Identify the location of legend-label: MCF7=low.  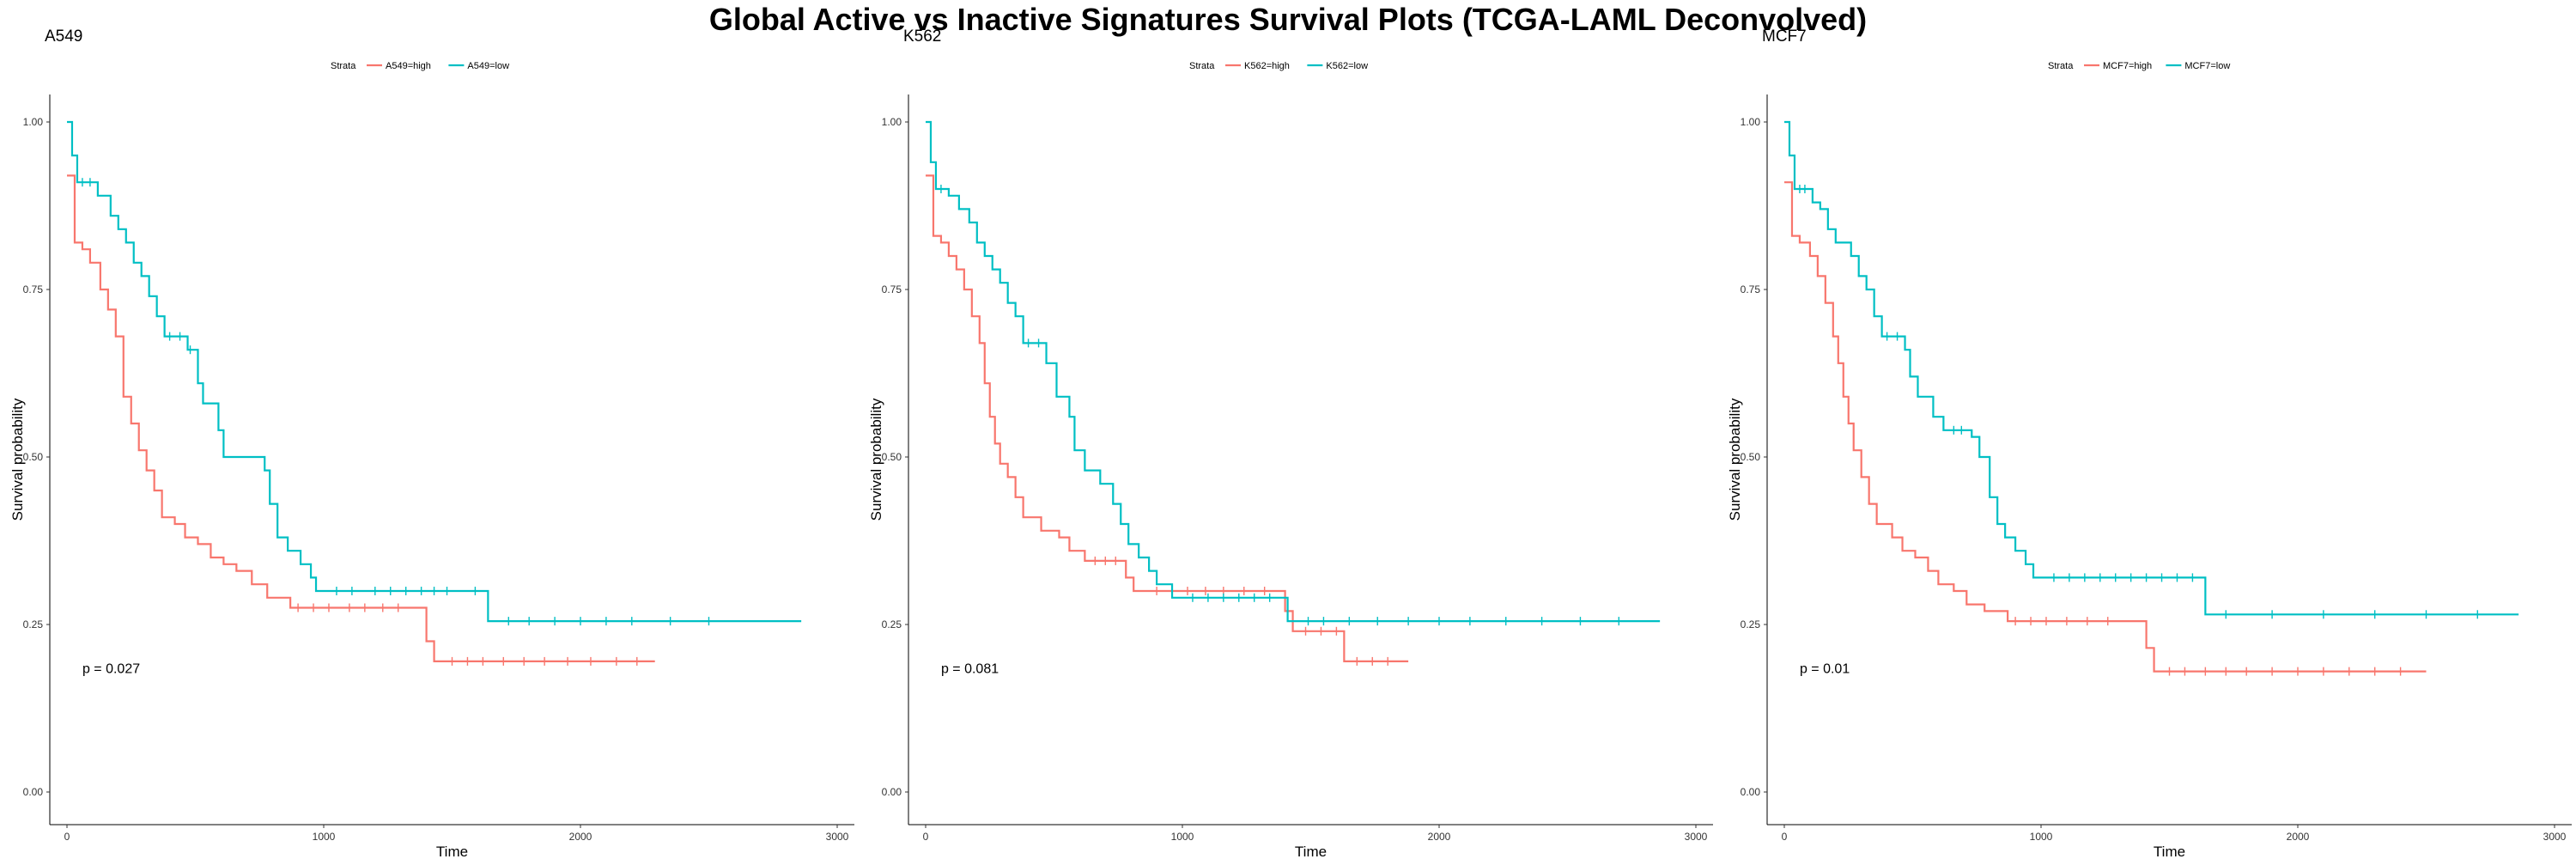
(2207, 66).